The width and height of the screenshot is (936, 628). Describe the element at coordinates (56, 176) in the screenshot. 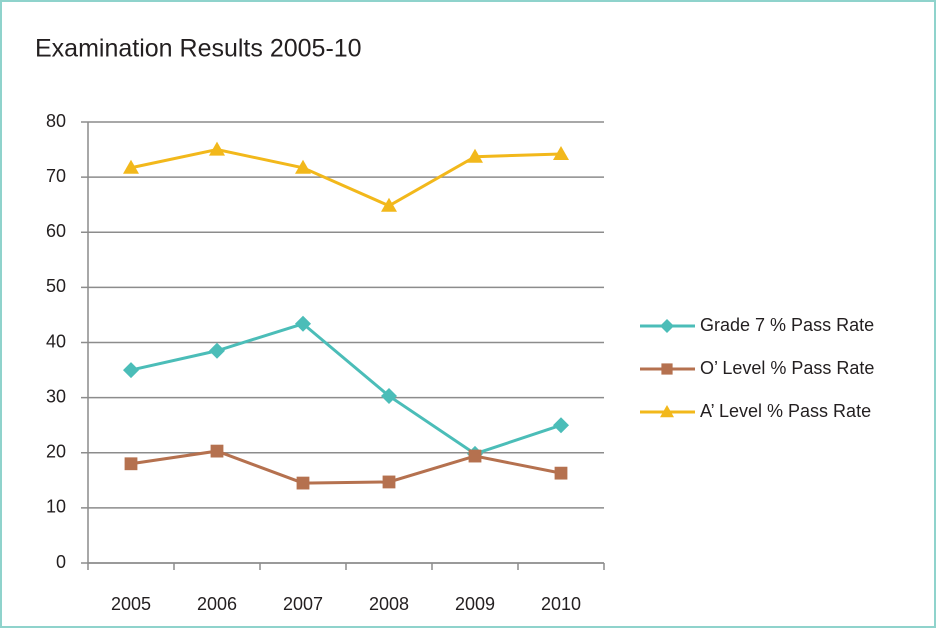

I see `y-tick-label: 70` at that location.